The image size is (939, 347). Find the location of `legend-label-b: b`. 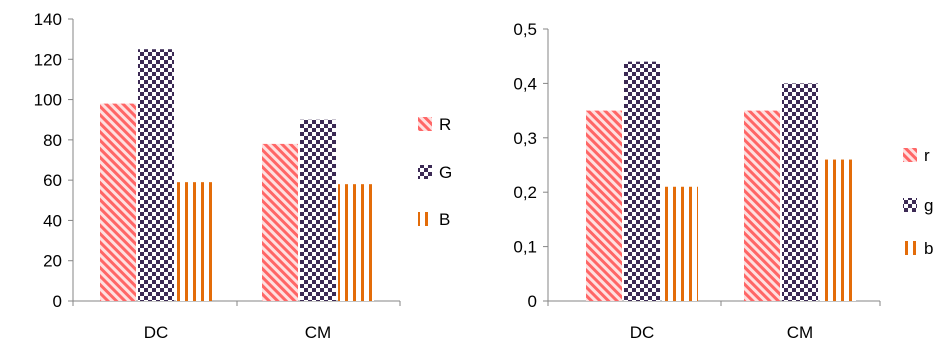

legend-label-b: b is located at coordinates (928, 248).